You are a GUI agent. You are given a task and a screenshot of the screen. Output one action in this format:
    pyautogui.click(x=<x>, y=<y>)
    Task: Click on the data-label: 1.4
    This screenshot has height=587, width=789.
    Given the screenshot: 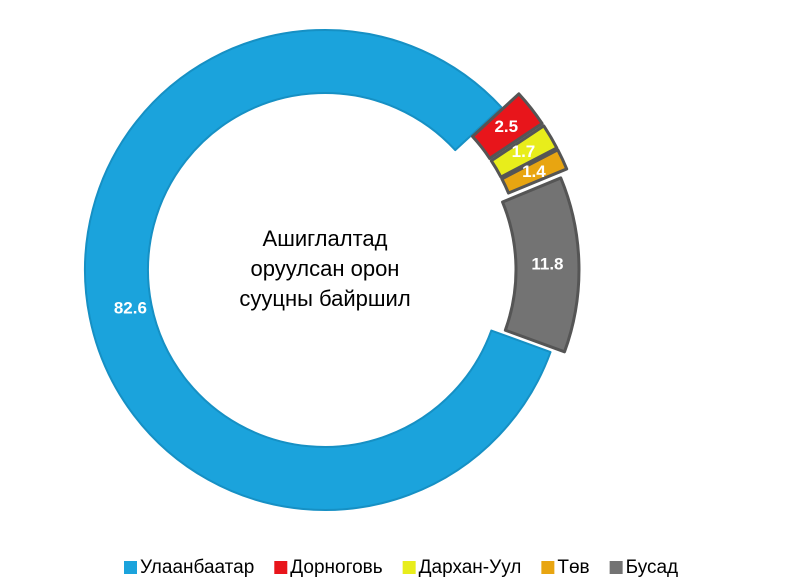 What is the action you would take?
    pyautogui.click(x=534, y=171)
    